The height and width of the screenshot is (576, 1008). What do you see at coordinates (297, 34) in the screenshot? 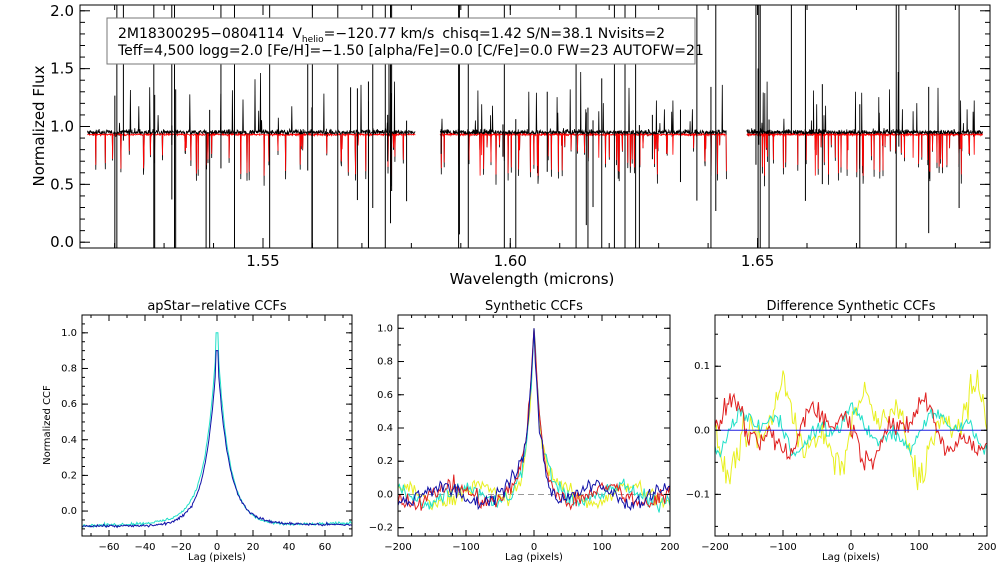
I see `annotation-v: V` at bounding box center [297, 34].